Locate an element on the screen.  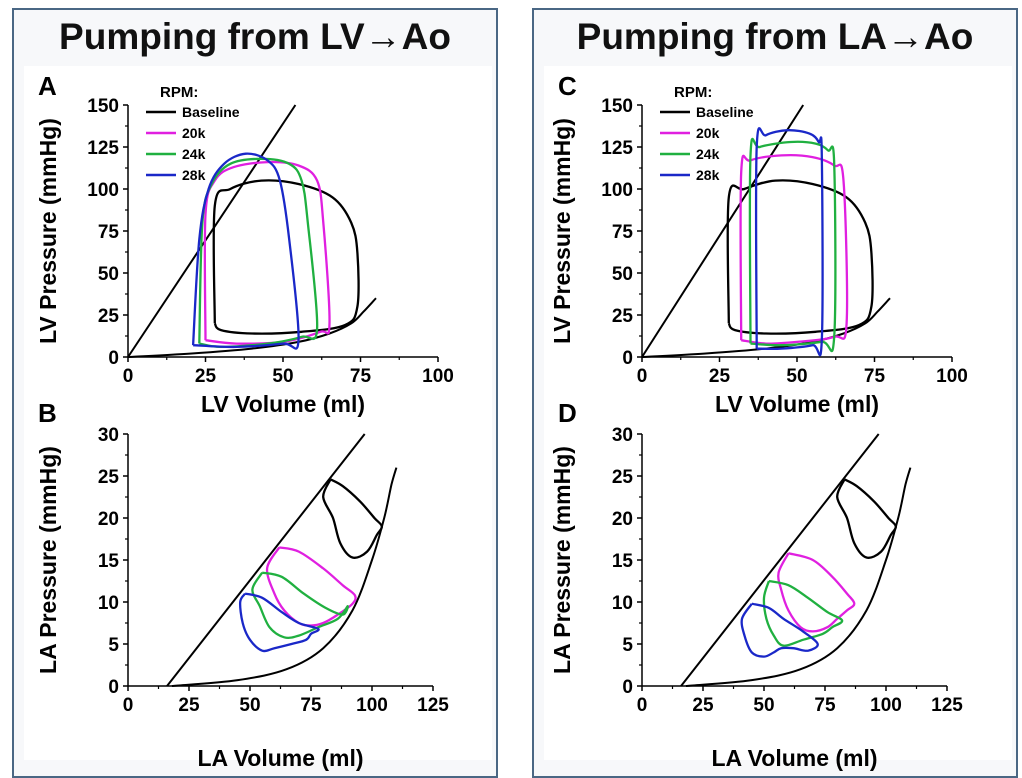
panel-title-lv-ao: Pumping from LV→Ao is located at coordinates (255, 36).